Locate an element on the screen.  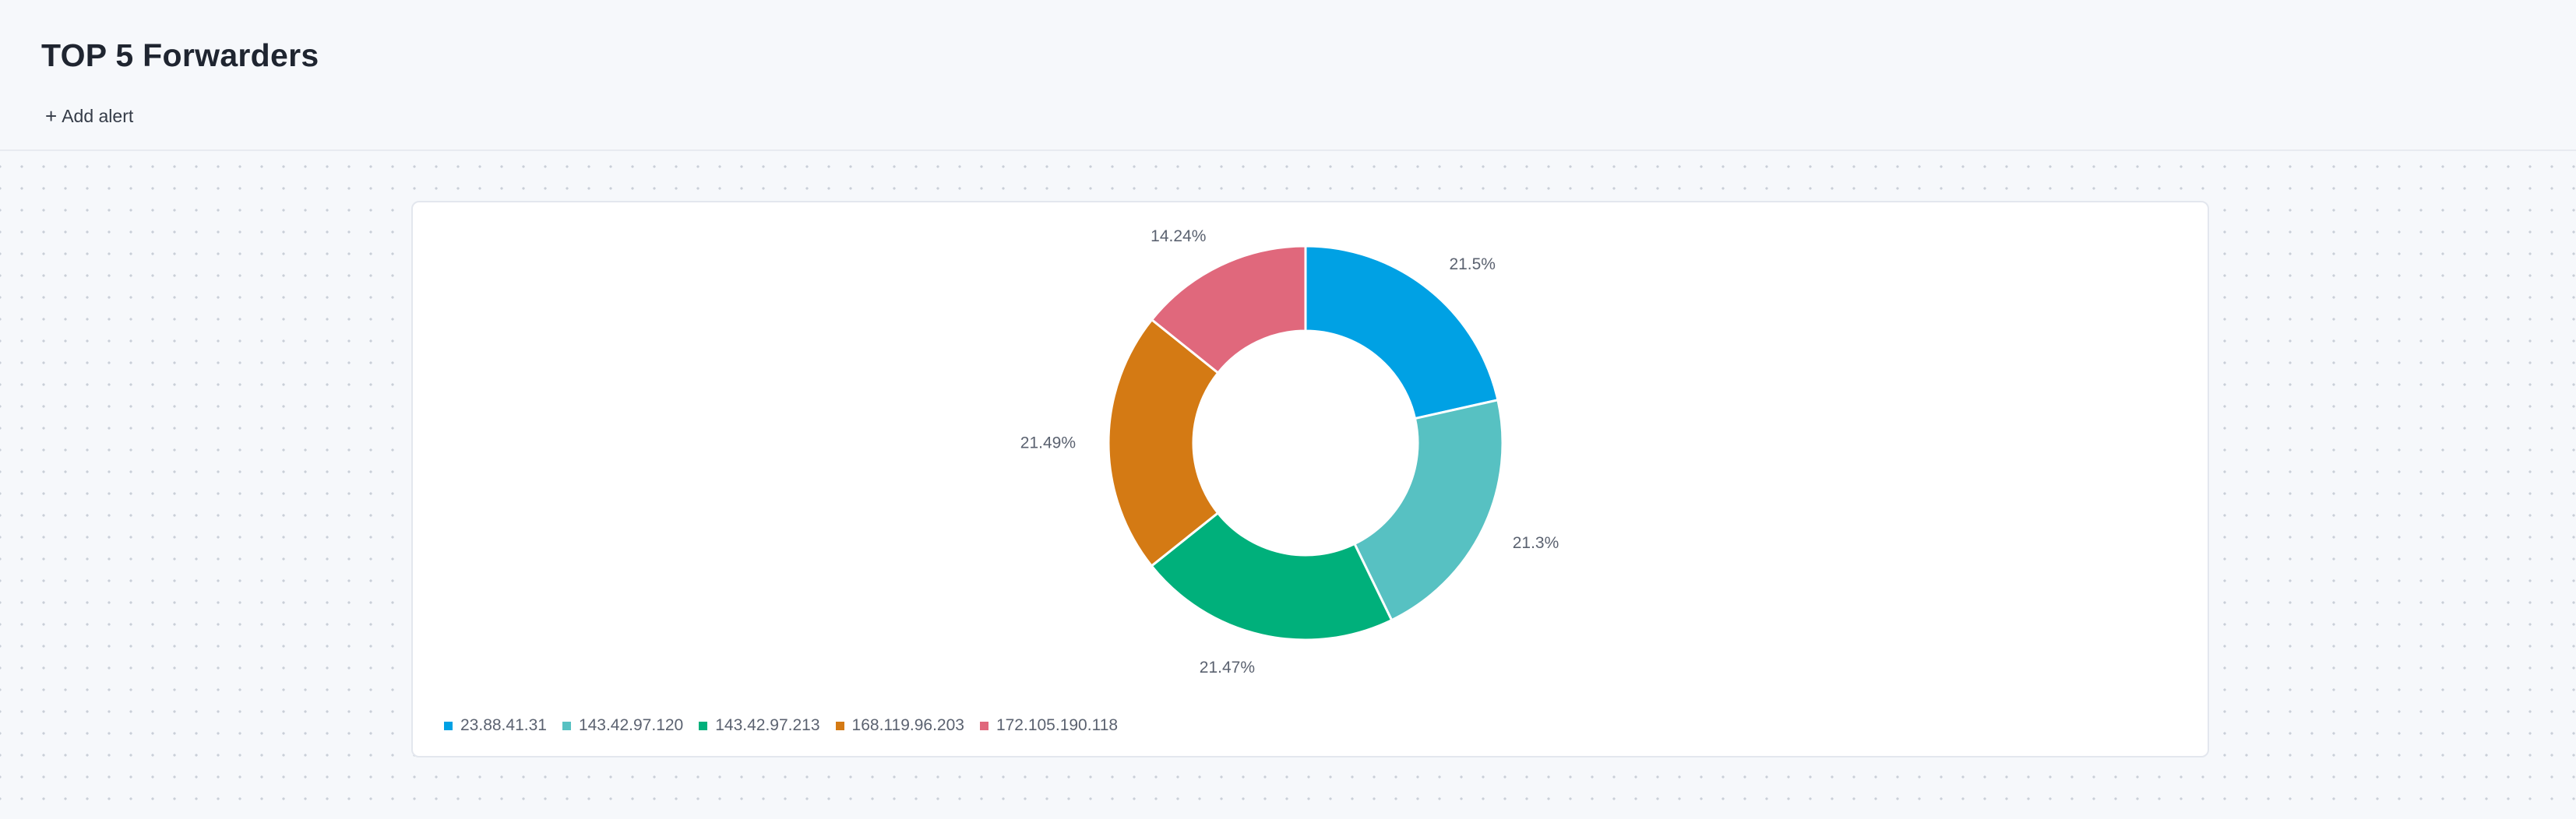
legend-label: 143.42.97.120 is located at coordinates (631, 725).